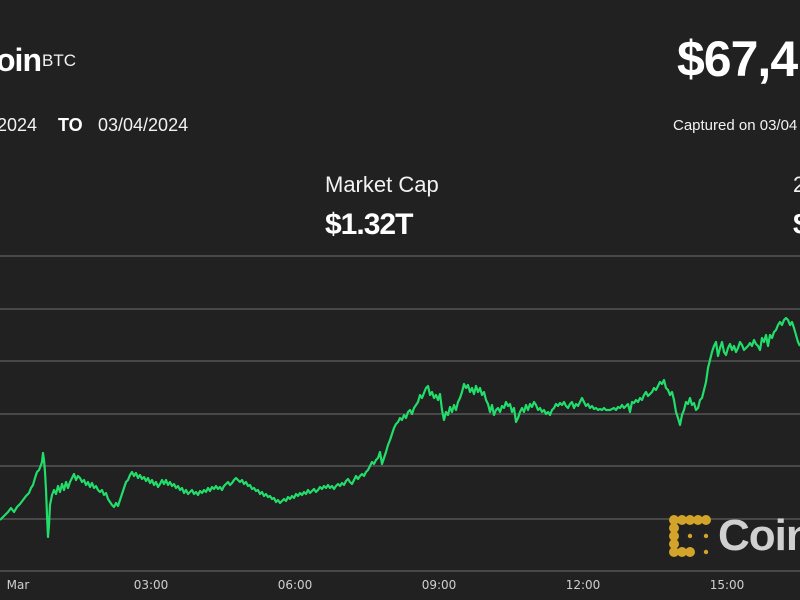  What do you see at coordinates (369, 224) in the screenshot?
I see `market-cap-value: $1.32T` at bounding box center [369, 224].